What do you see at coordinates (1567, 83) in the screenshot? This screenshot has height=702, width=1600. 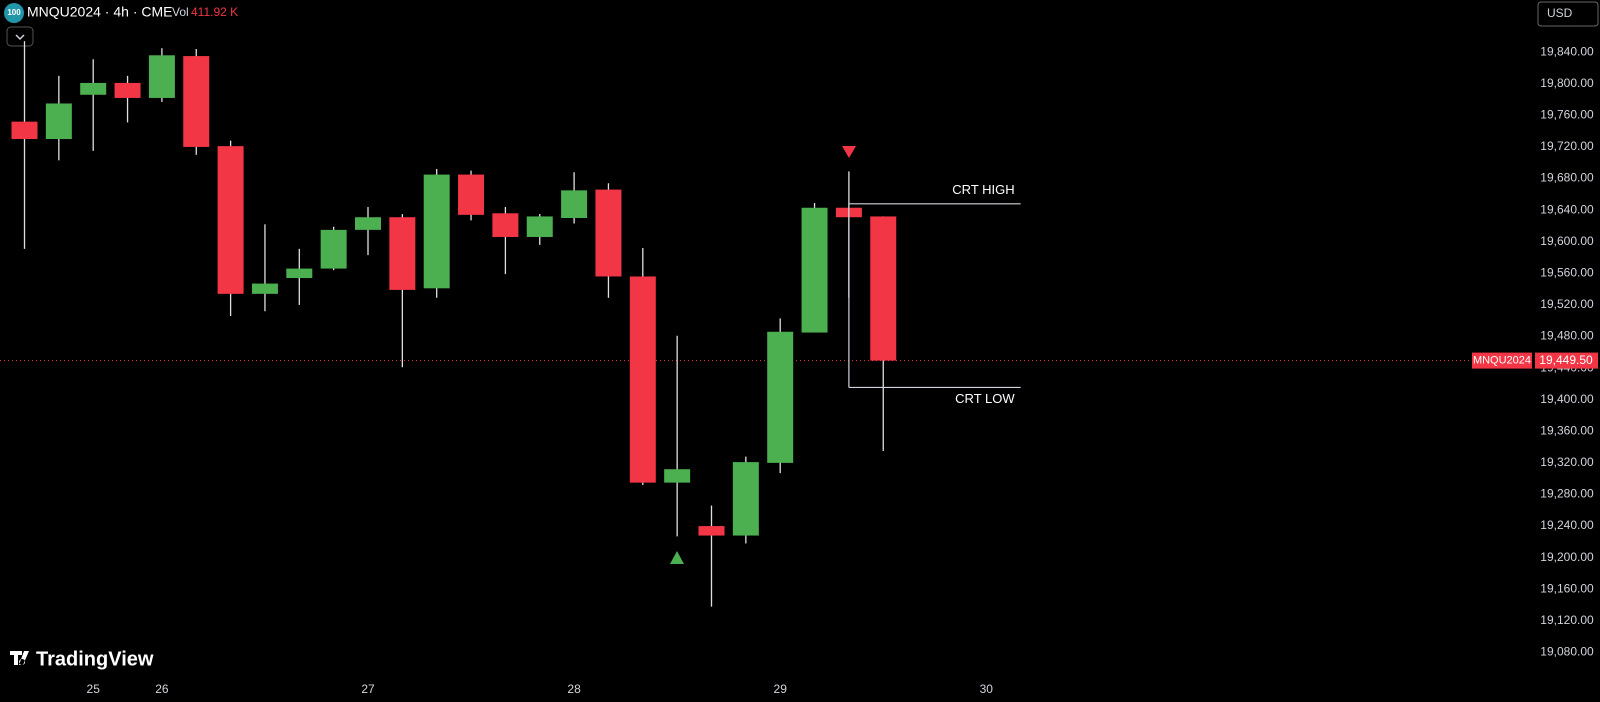 I see `y-tick-label: 19,800.00` at bounding box center [1567, 83].